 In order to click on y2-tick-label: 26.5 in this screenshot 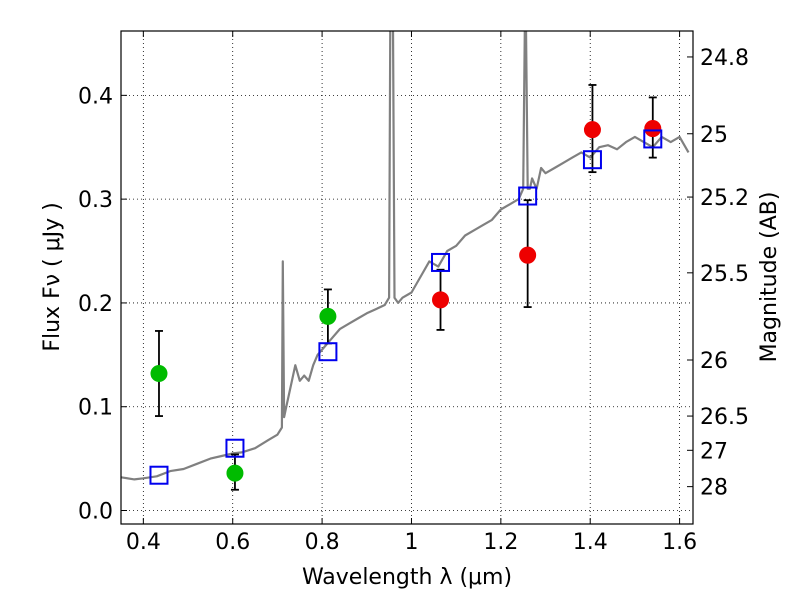, I will do `click(724, 417)`.